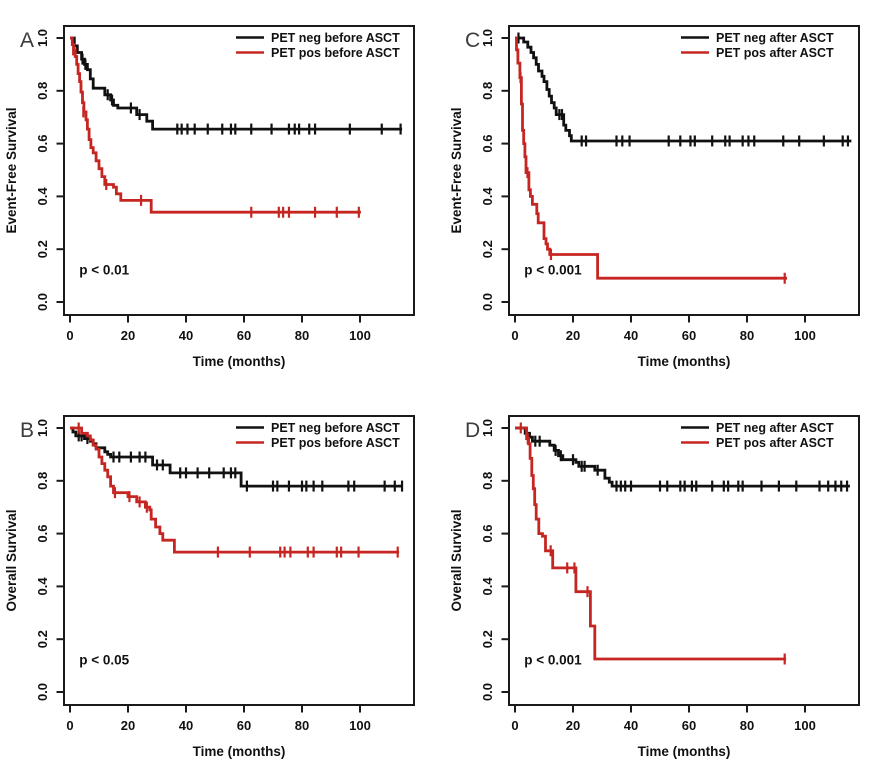 The image size is (890, 780). What do you see at coordinates (104, 659) in the screenshot?
I see `p-value-label: p < 0.05` at bounding box center [104, 659].